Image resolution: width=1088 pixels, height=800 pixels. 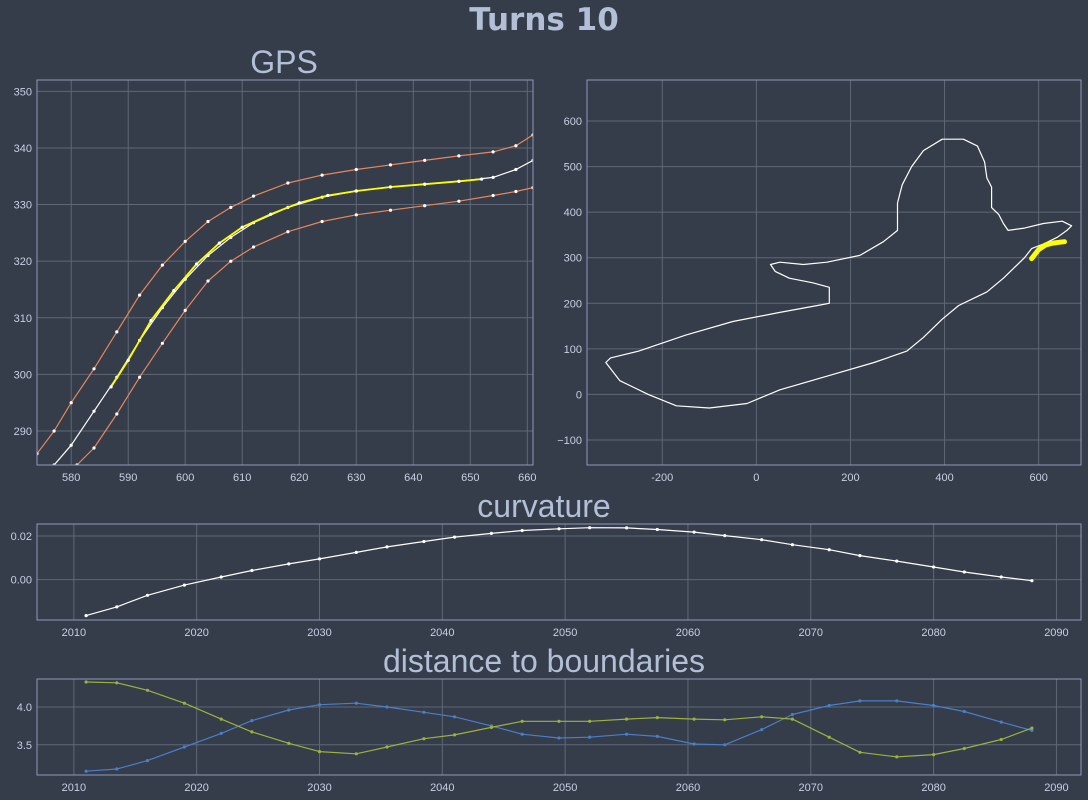 What do you see at coordinates (573, 213) in the screenshot?
I see `track-y-tick-label: 400` at bounding box center [573, 213].